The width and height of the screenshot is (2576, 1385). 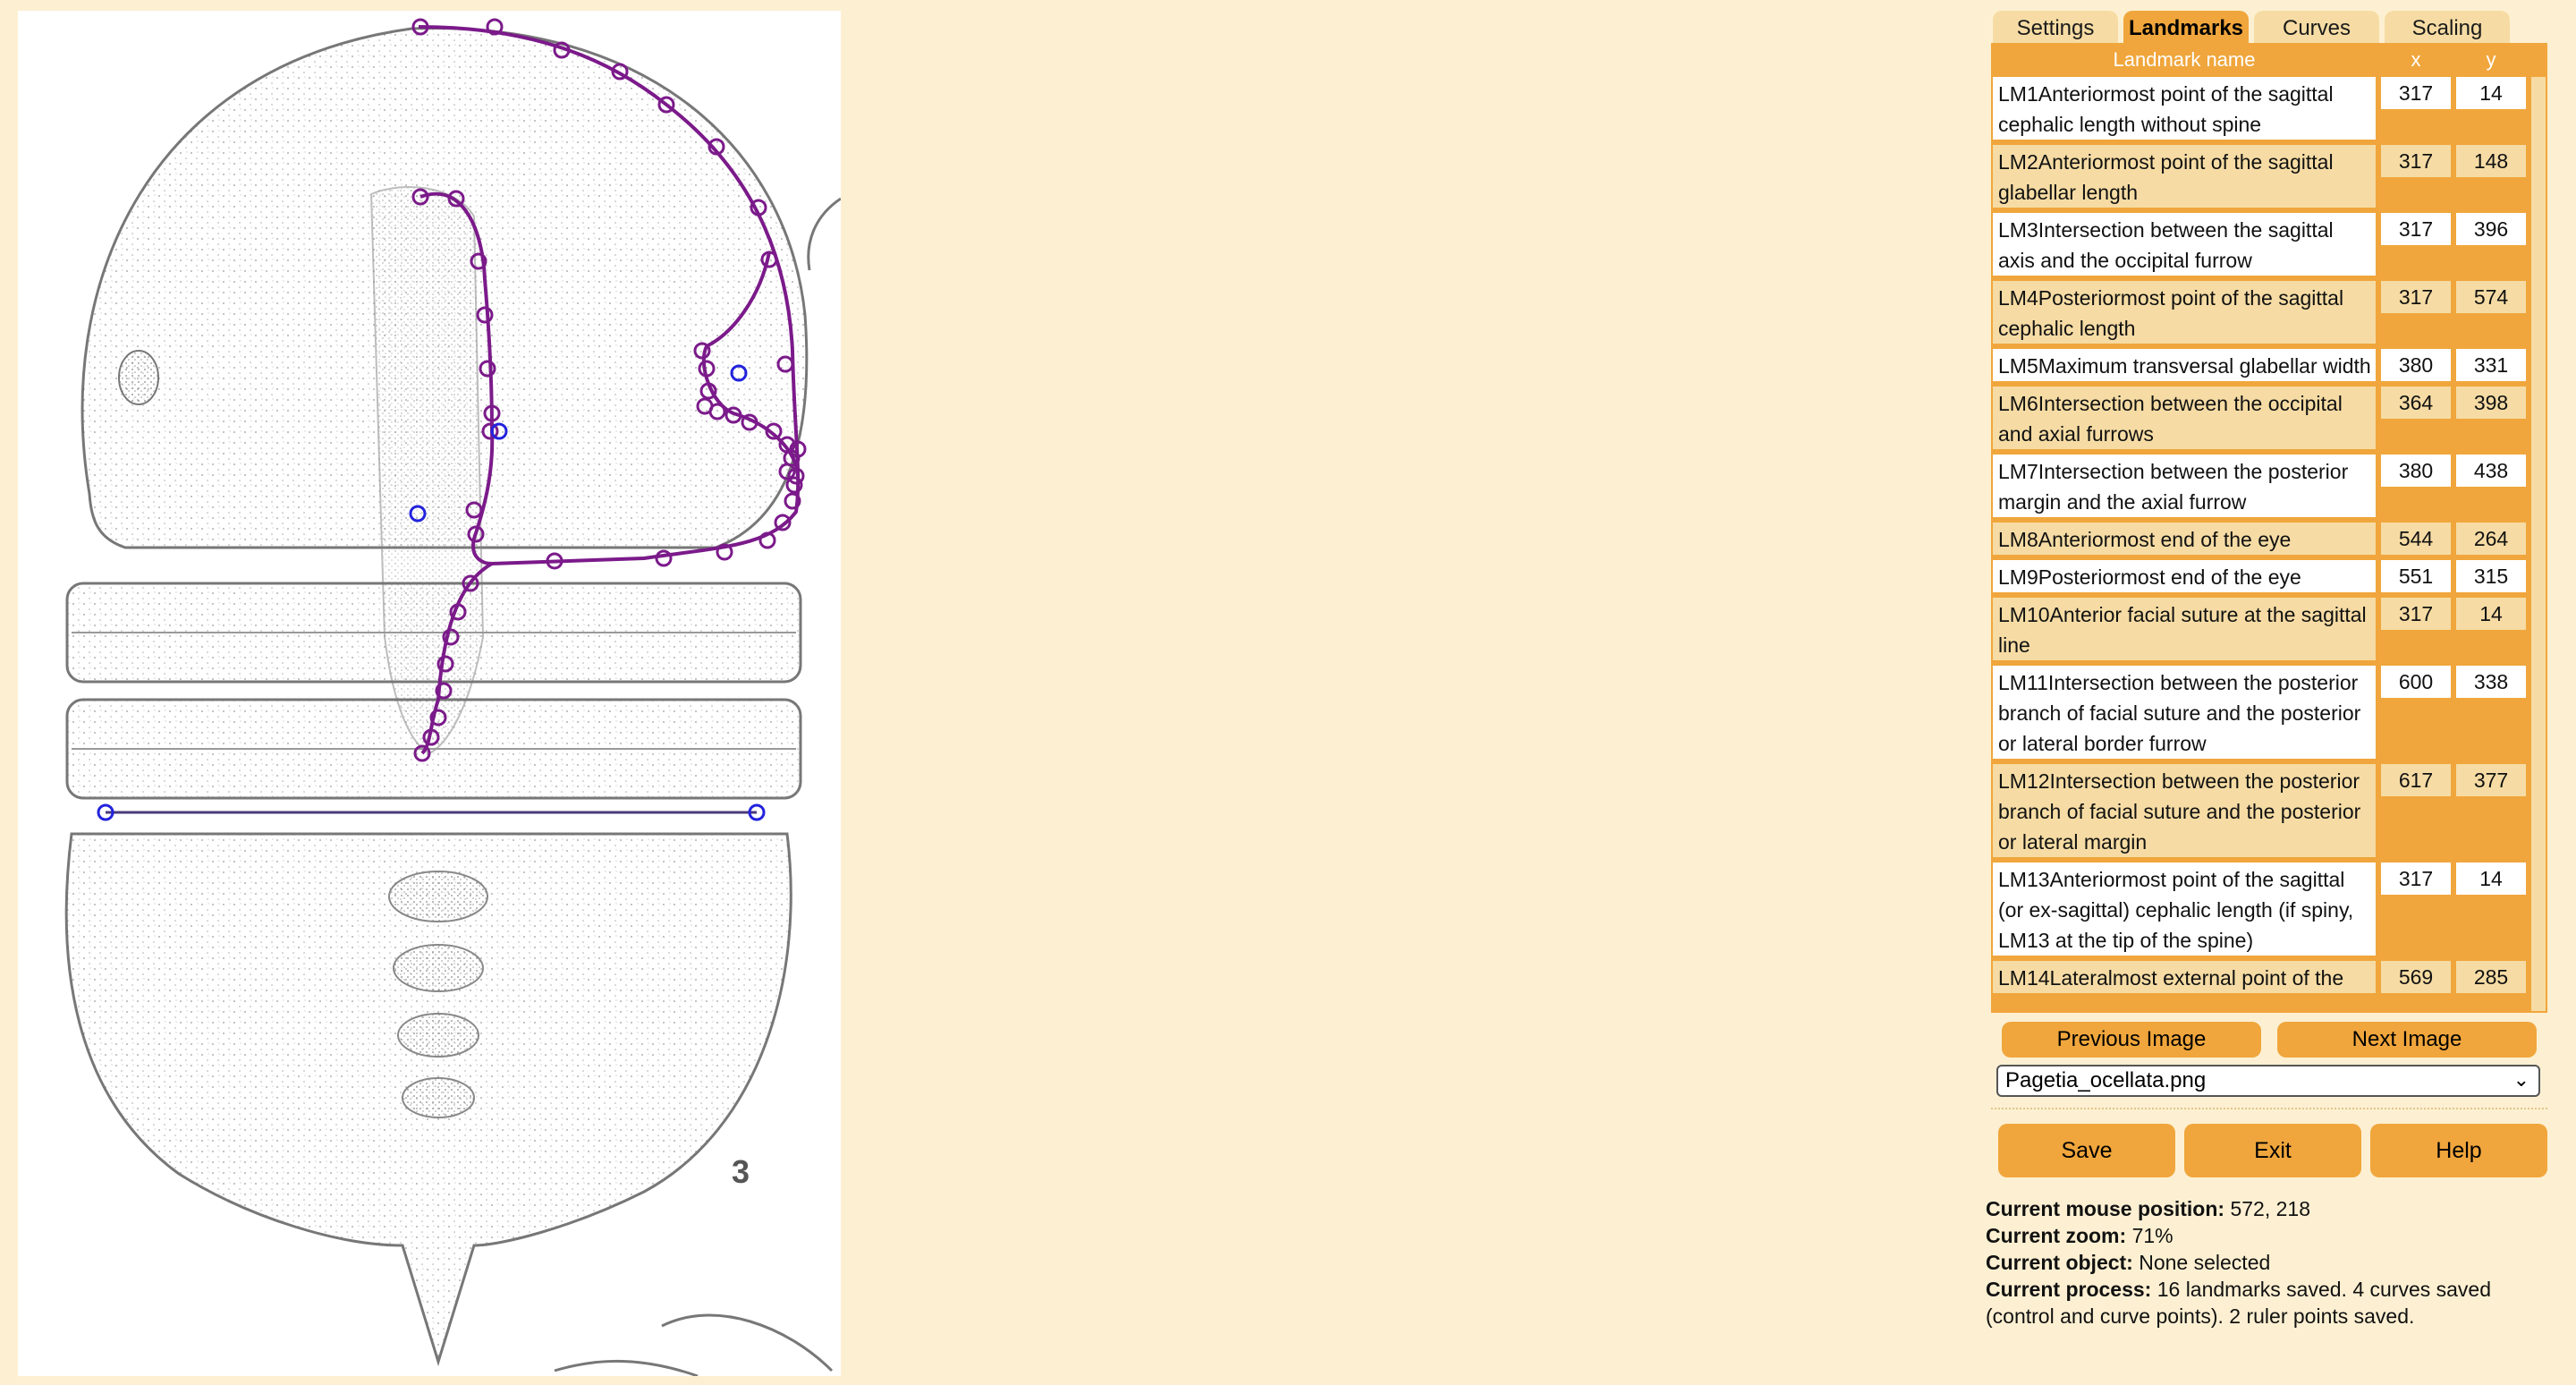 I want to click on object-status: Current object: None selected, so click(x=2128, y=1262).